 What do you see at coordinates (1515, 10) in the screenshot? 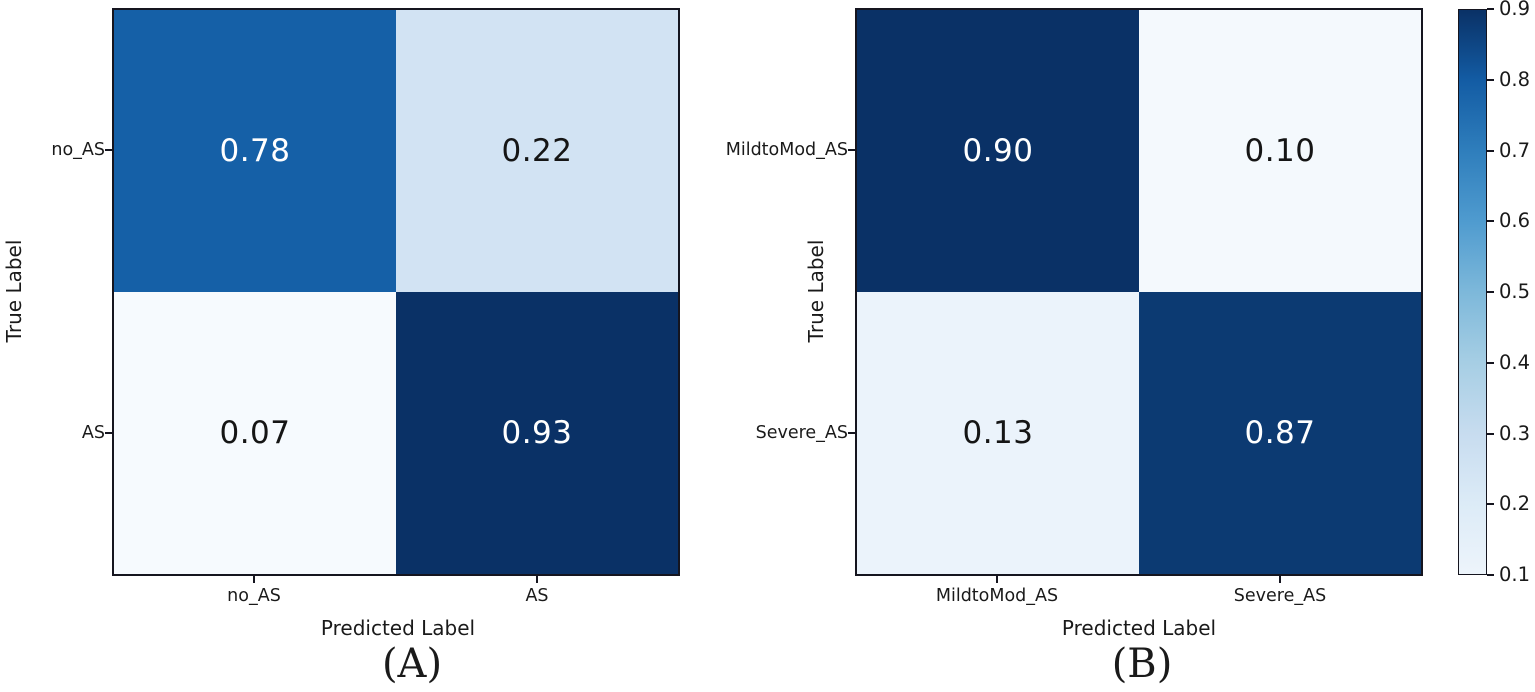
I see `colorbar-tick-label: 0.9` at bounding box center [1515, 10].